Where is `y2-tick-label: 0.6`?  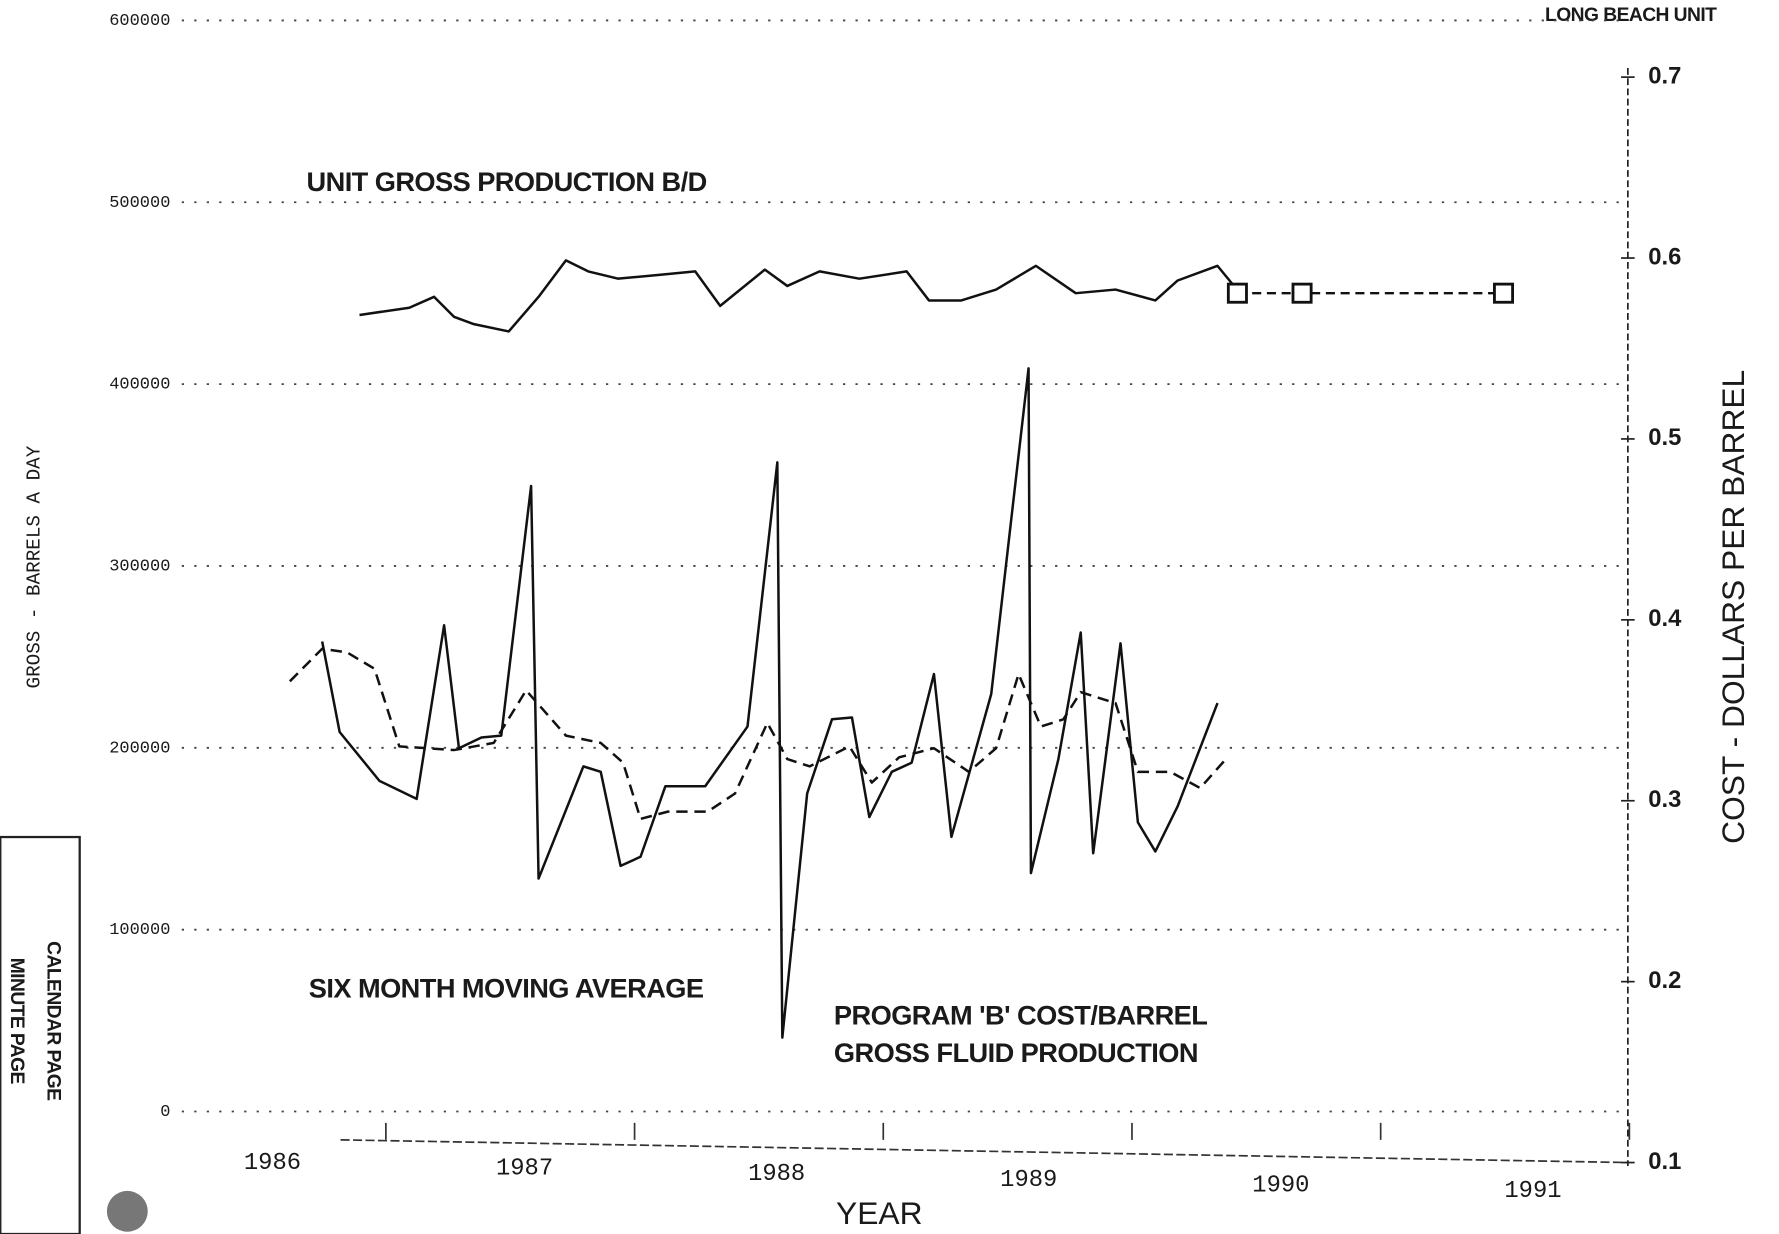
y2-tick-label: 0.6 is located at coordinates (1664, 256).